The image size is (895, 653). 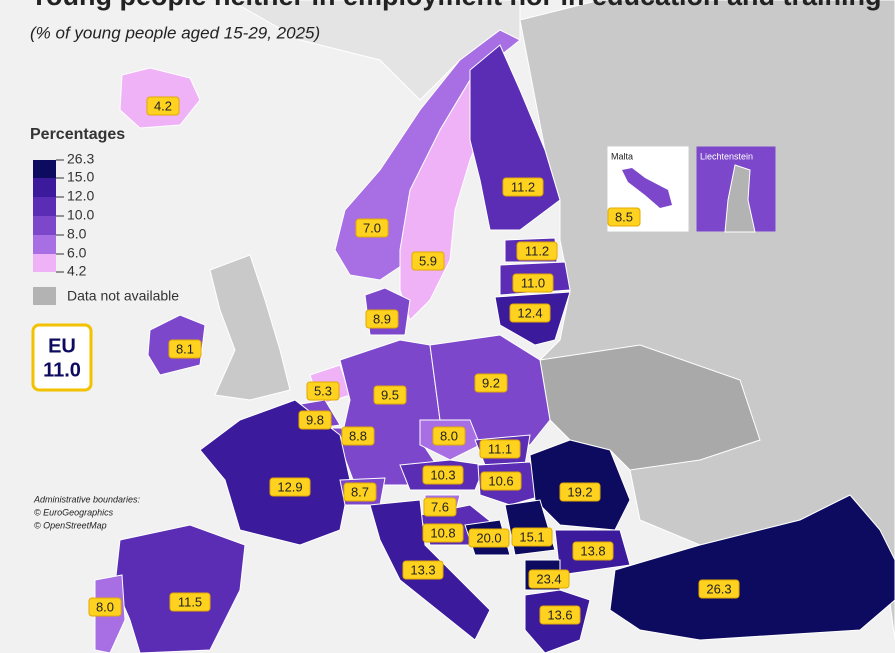 I want to click on value-label: 5.9, so click(x=428, y=260).